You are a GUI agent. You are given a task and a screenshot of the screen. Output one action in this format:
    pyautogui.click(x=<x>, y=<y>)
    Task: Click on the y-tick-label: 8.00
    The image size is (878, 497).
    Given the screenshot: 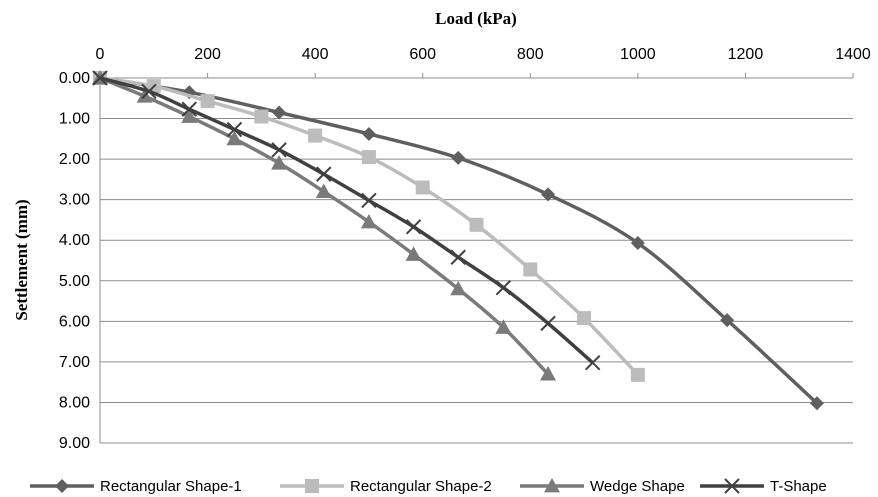 What is the action you would take?
    pyautogui.click(x=74, y=402)
    